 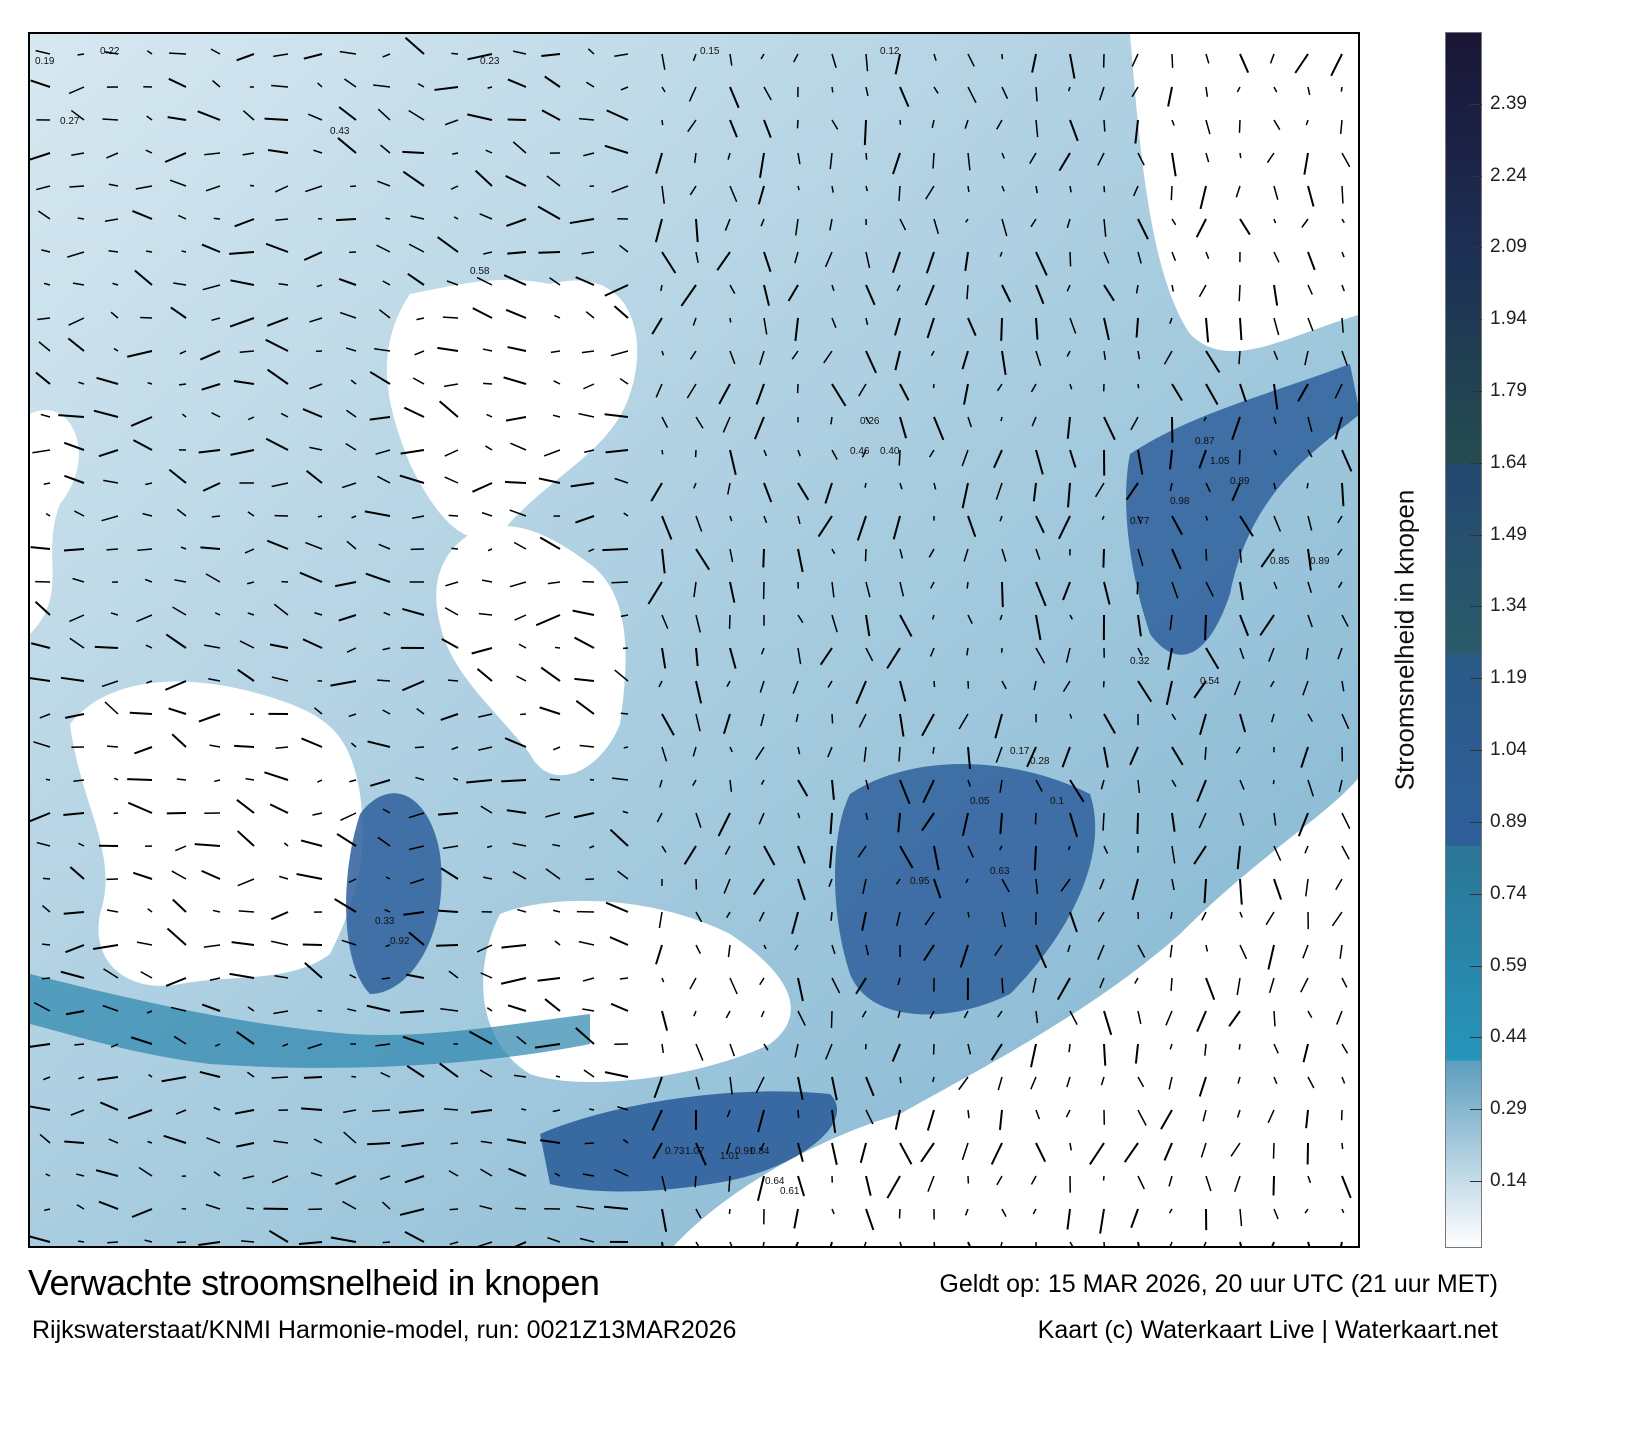 I want to click on speed-label: 0.84, so click(x=760, y=1151).